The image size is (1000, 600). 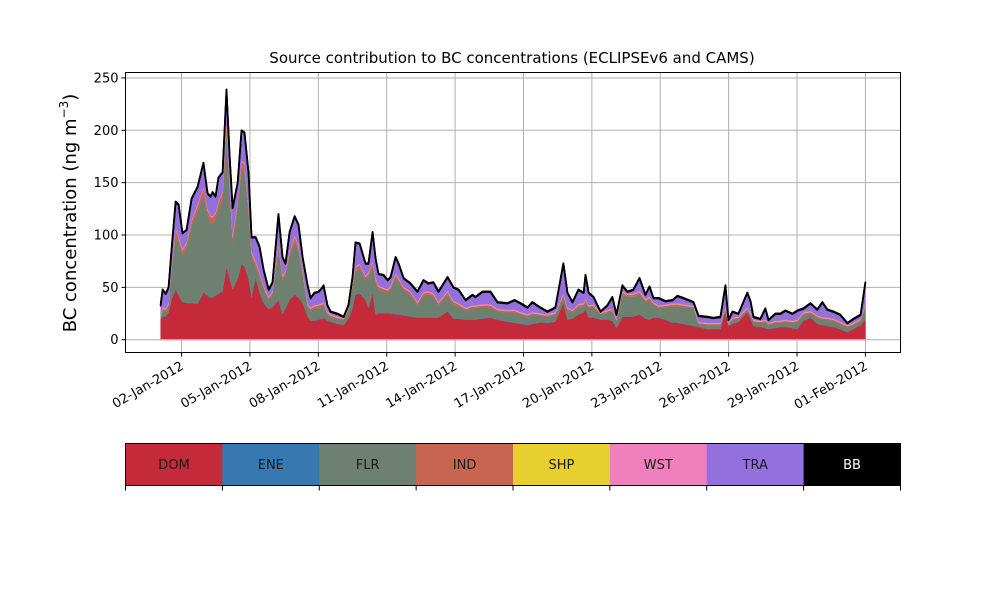 I want to click on colorbar-swatch-wst, so click(x=658, y=464).